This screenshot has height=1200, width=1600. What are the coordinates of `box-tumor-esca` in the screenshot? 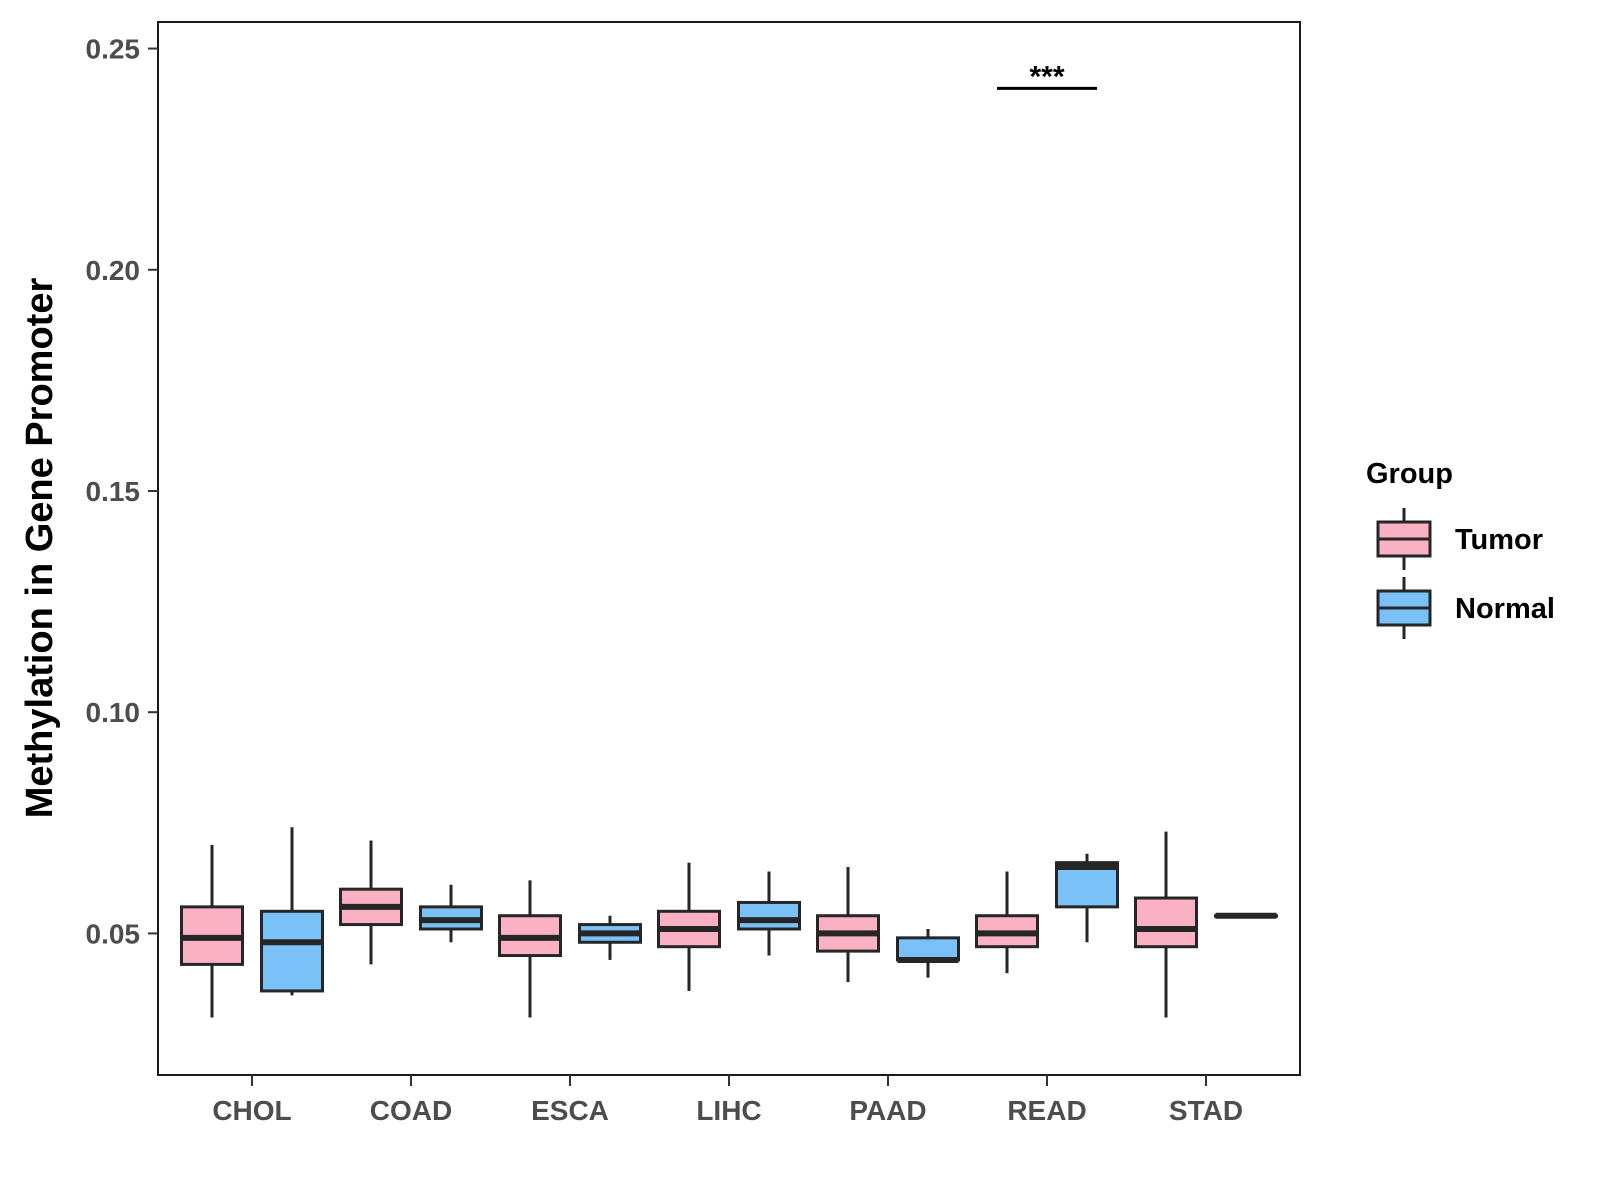 It's located at (530, 949).